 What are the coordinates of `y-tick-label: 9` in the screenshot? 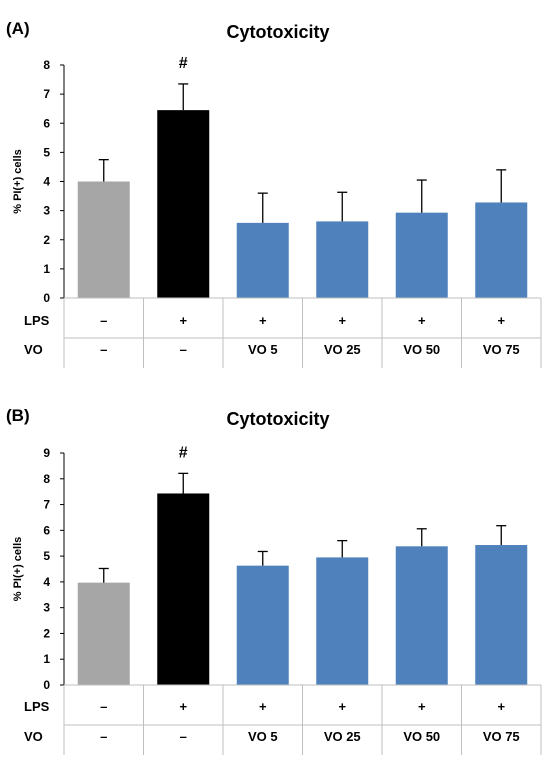 It's located at (46, 453).